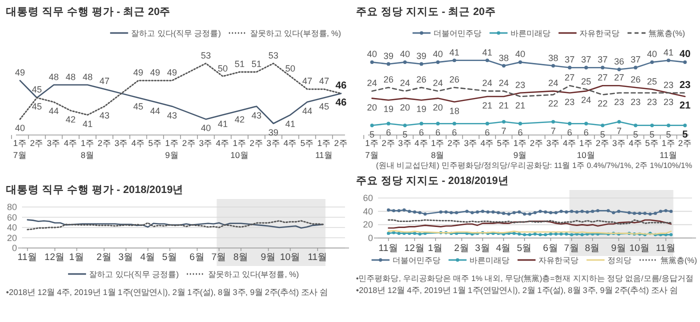 The height and width of the screenshot is (322, 700). Describe the element at coordinates (388, 55) in the screenshot. I see `data-label: 39` at that location.